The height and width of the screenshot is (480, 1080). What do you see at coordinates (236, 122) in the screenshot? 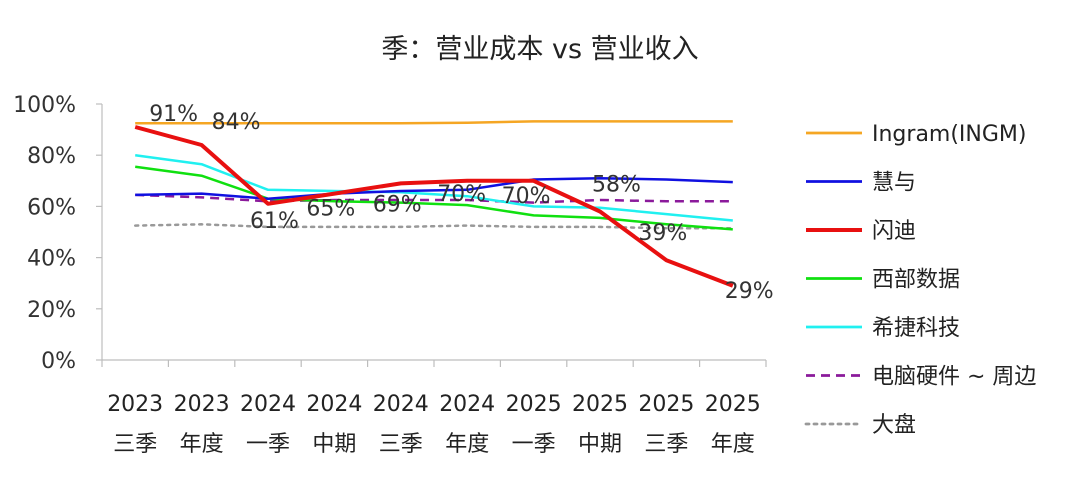
I see `data-label: 84%` at bounding box center [236, 122].